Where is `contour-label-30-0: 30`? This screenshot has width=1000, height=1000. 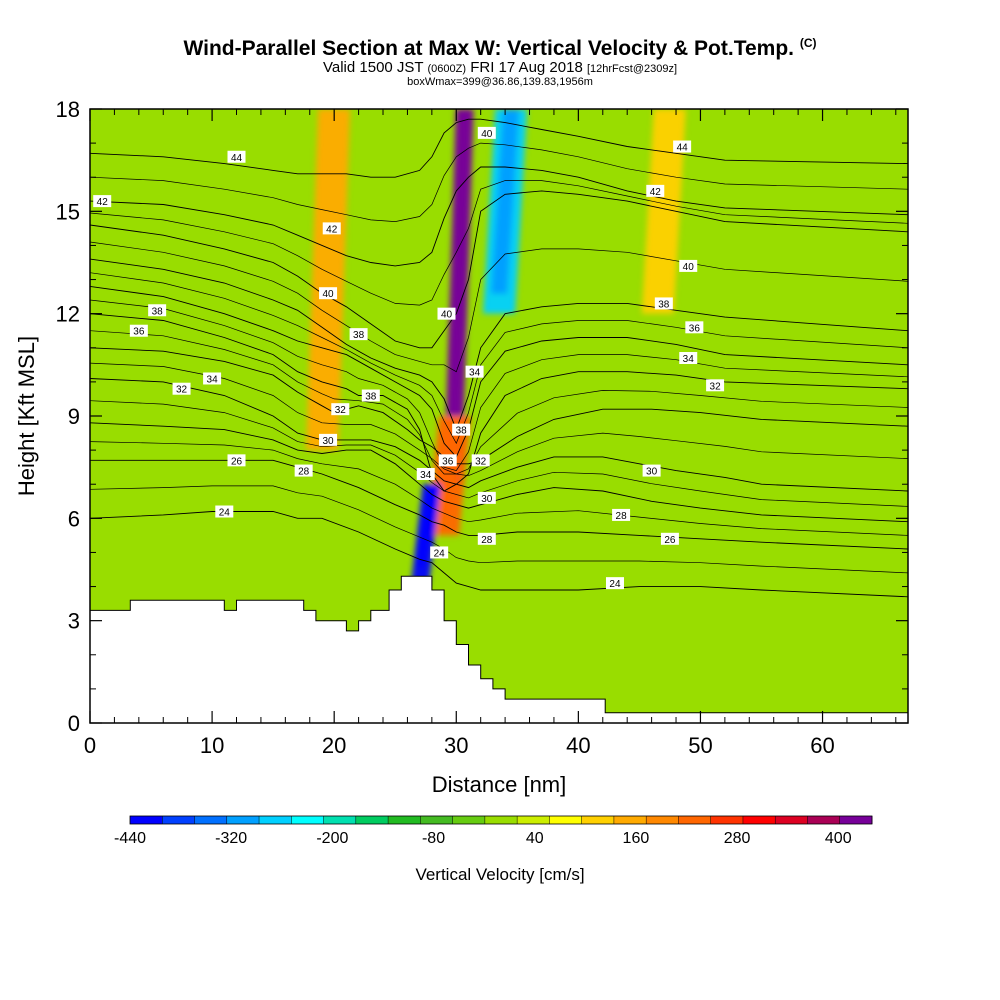 contour-label-30-0: 30 is located at coordinates (328, 440).